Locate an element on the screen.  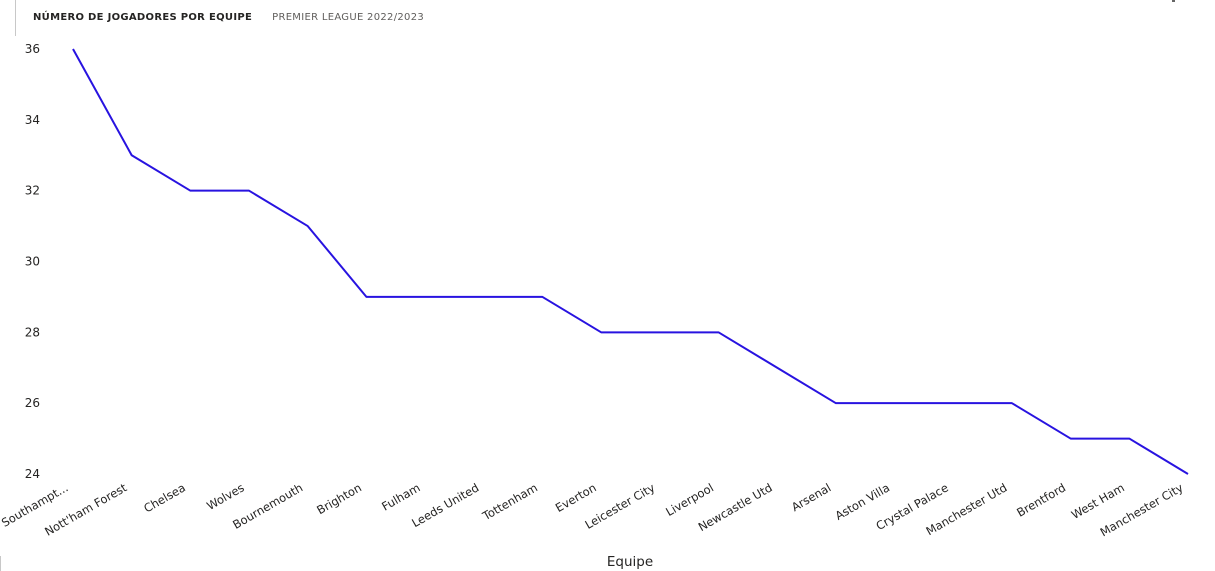
x-axis-title: Equipe is located at coordinates (630, 562).